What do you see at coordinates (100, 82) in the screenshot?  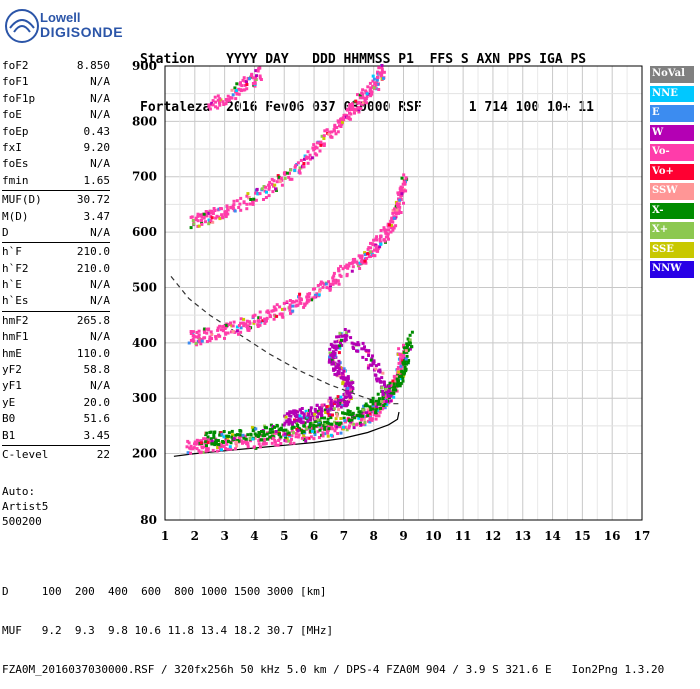 I see `param-value: N/A` at bounding box center [100, 82].